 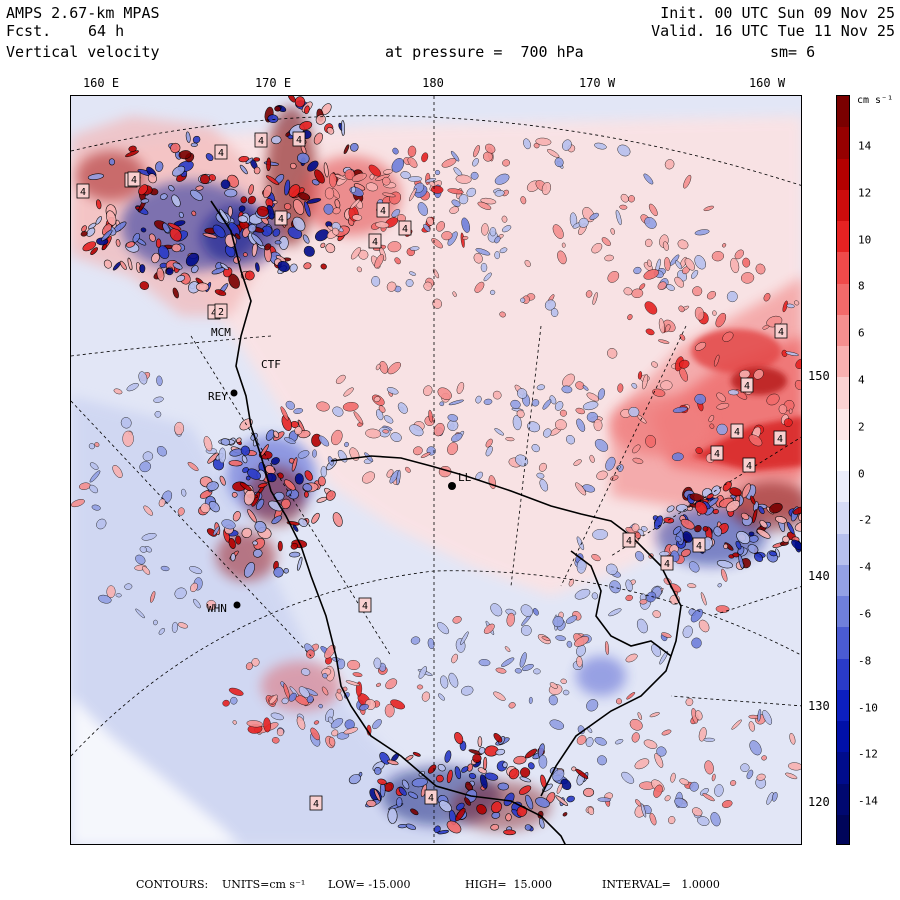 I want to click on station-rey-marker, so click(x=234, y=393).